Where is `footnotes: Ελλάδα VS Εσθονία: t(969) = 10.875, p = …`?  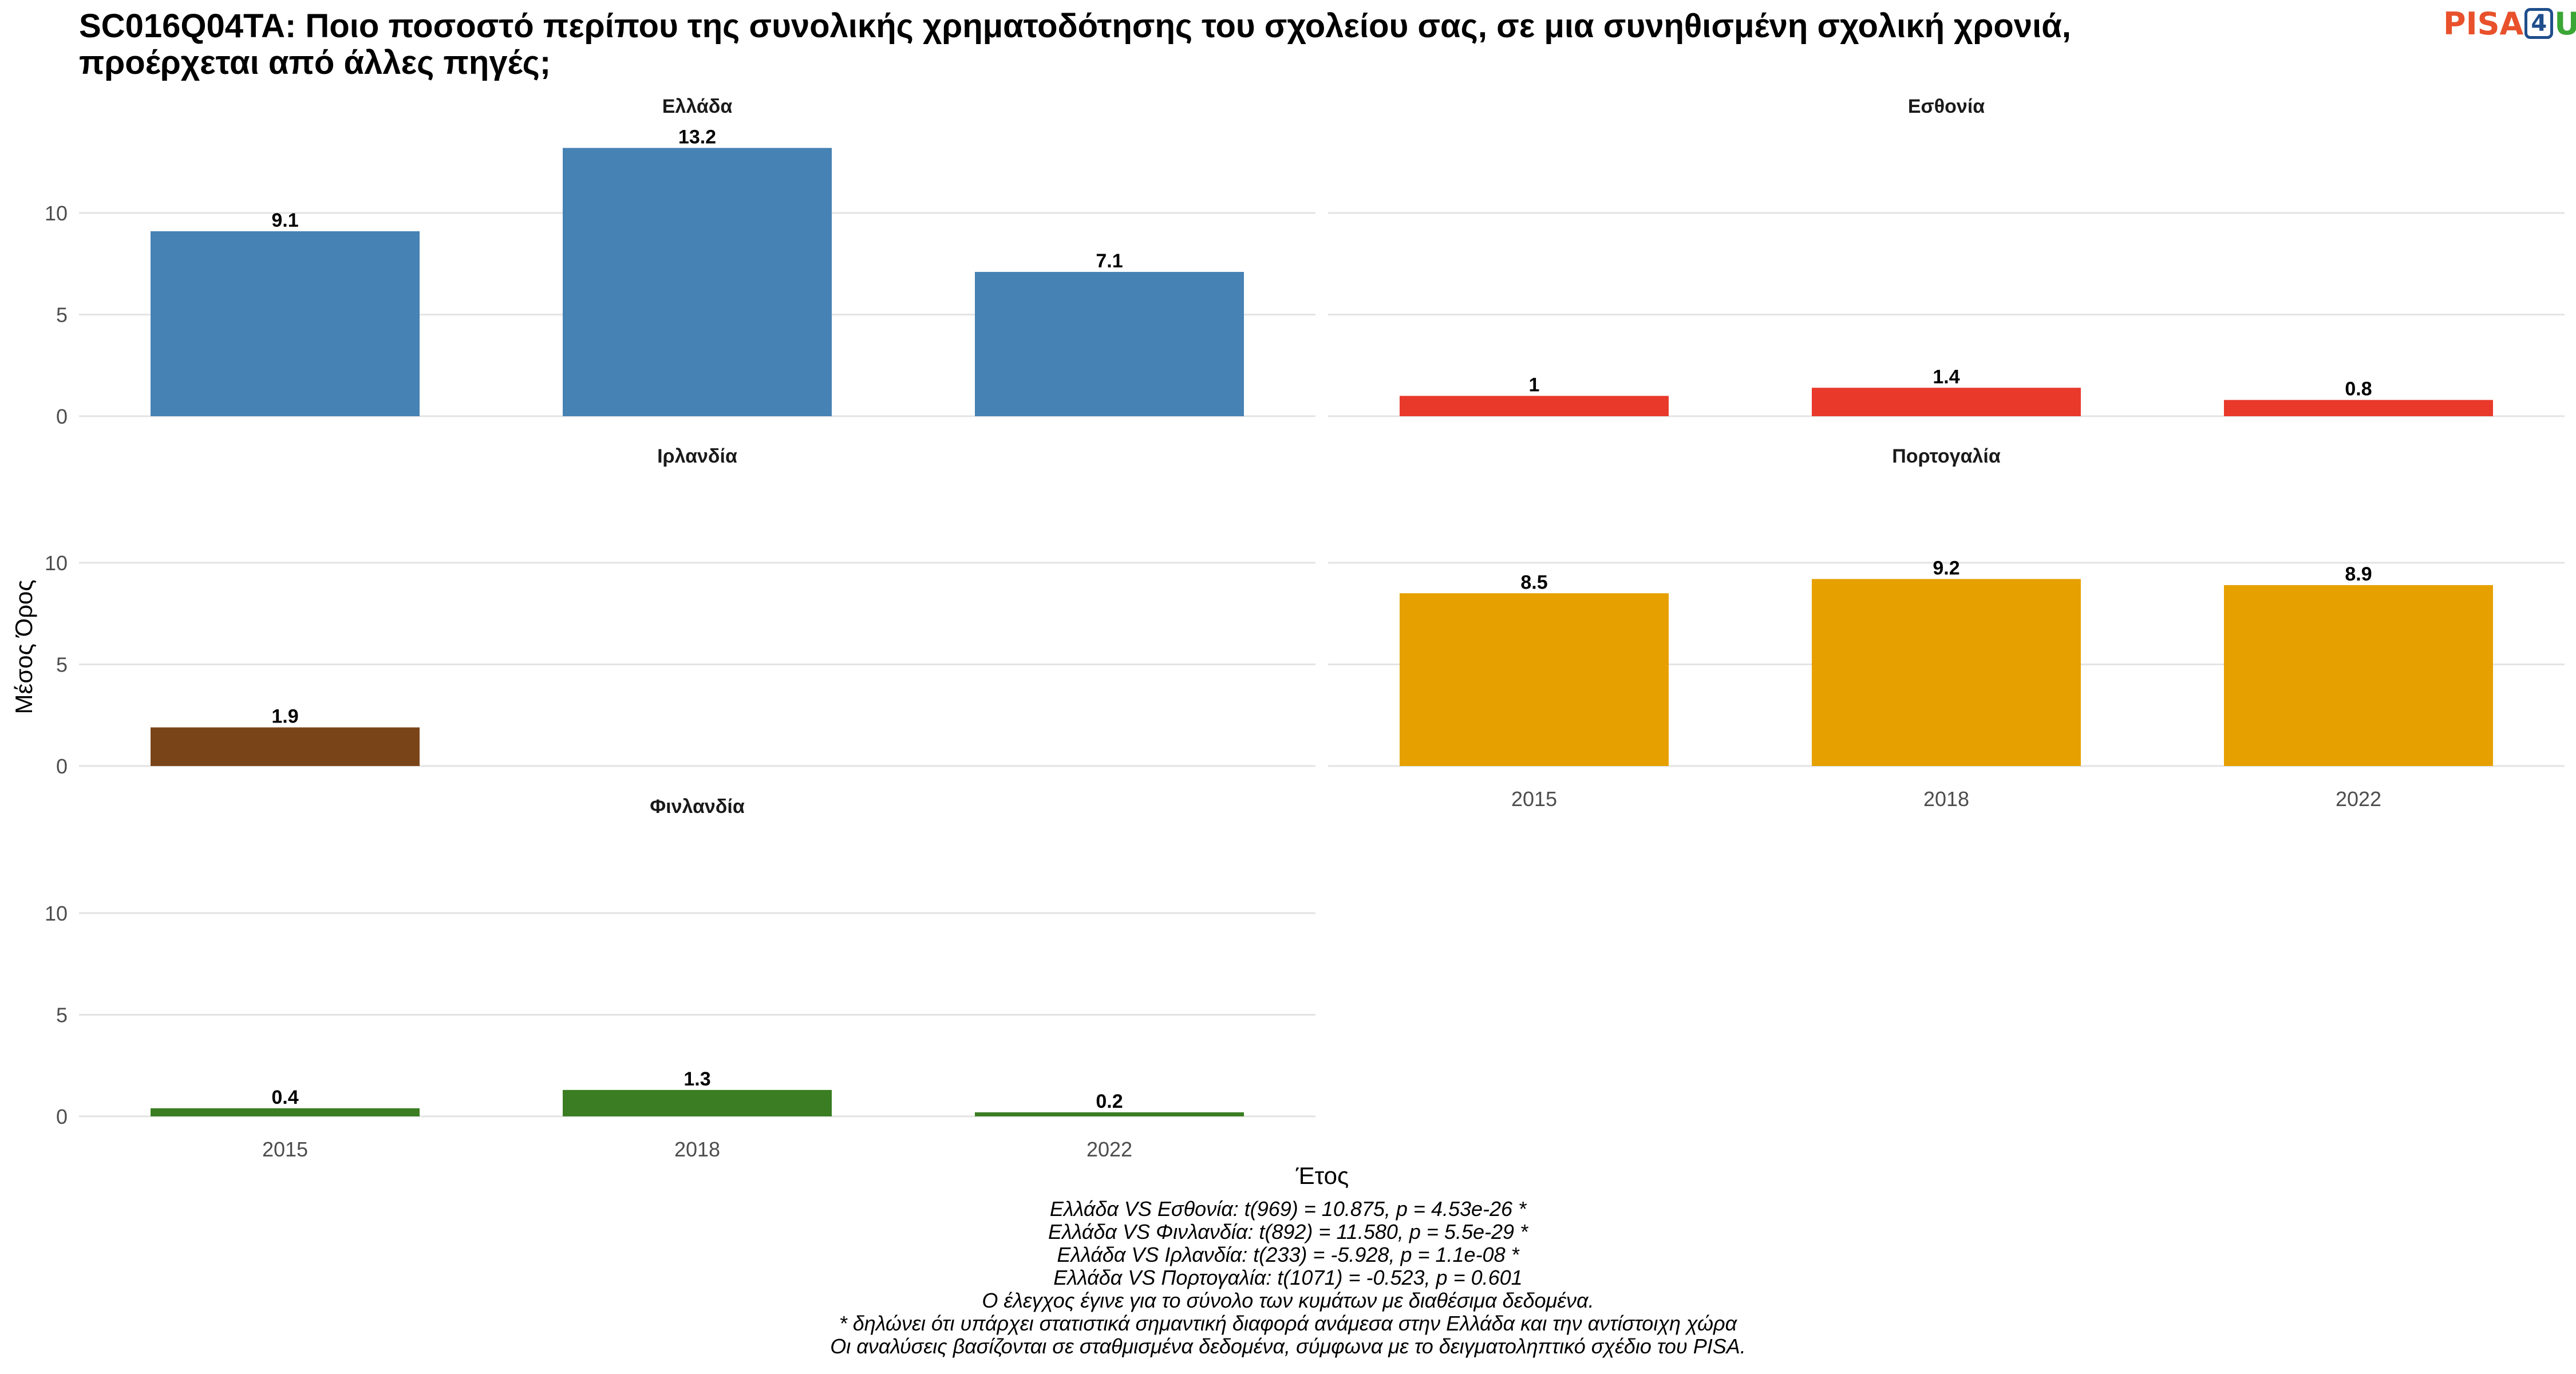
footnotes: Ελλάδα VS Εσθονία: t(969) = 10.875, p = … is located at coordinates (1288, 1278).